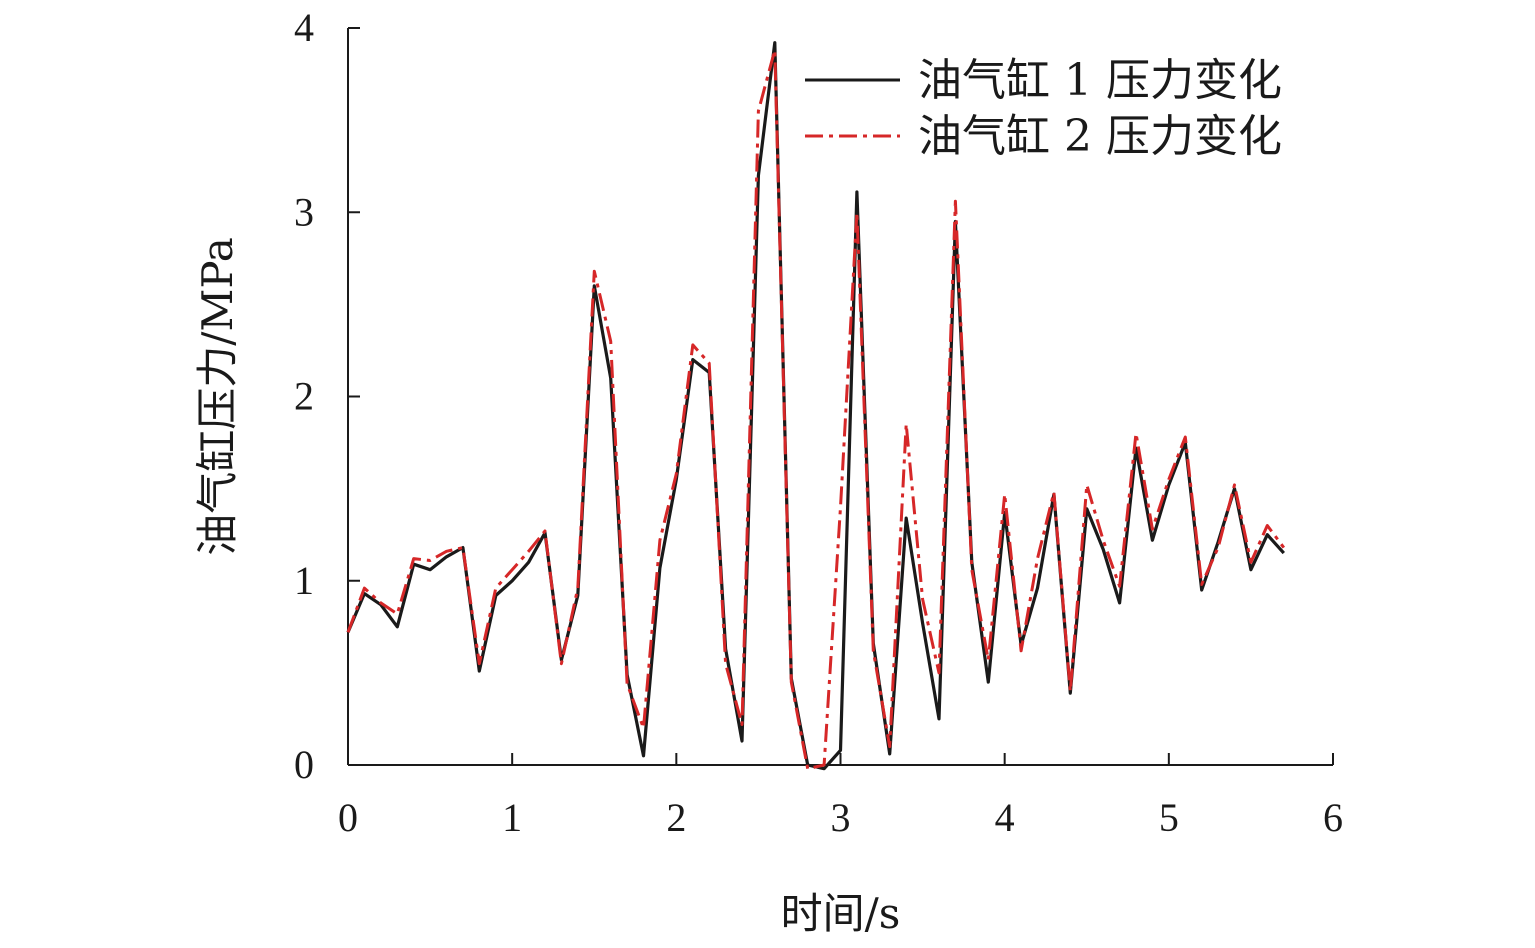 This screenshot has height=948, width=1535. What do you see at coordinates (841, 817) in the screenshot?
I see `x-tick-label: 3` at bounding box center [841, 817].